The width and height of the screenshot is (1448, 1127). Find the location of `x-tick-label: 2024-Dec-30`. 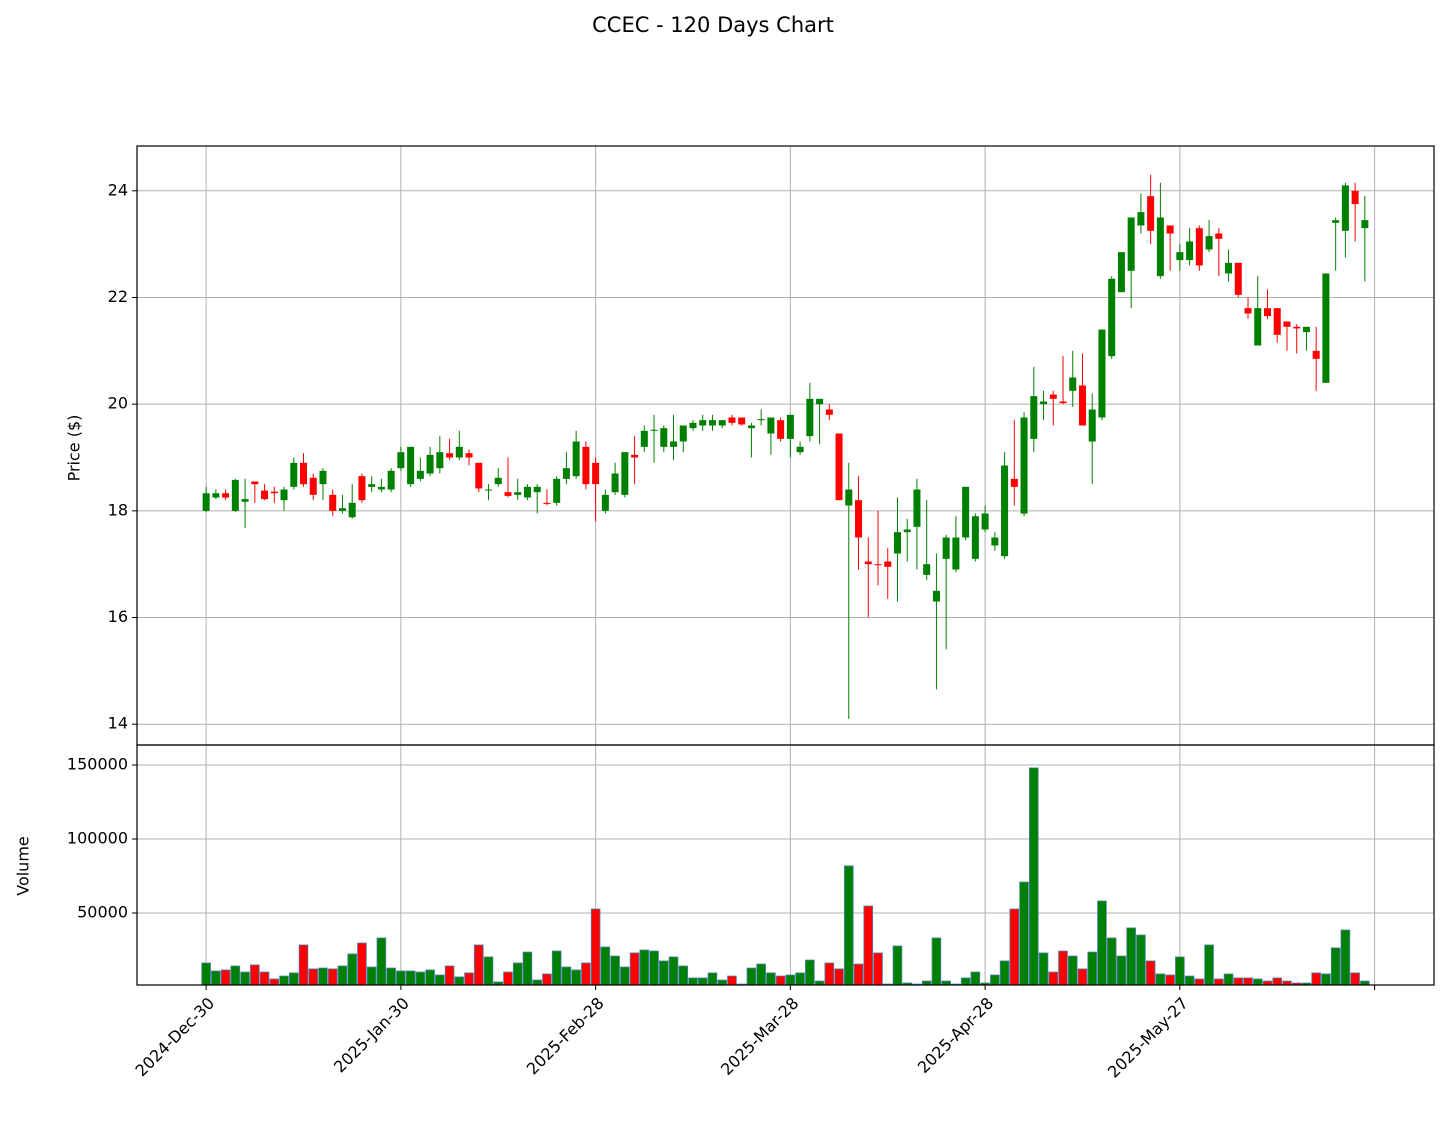

x-tick-label: 2024-Dec-30 is located at coordinates (174, 1037).